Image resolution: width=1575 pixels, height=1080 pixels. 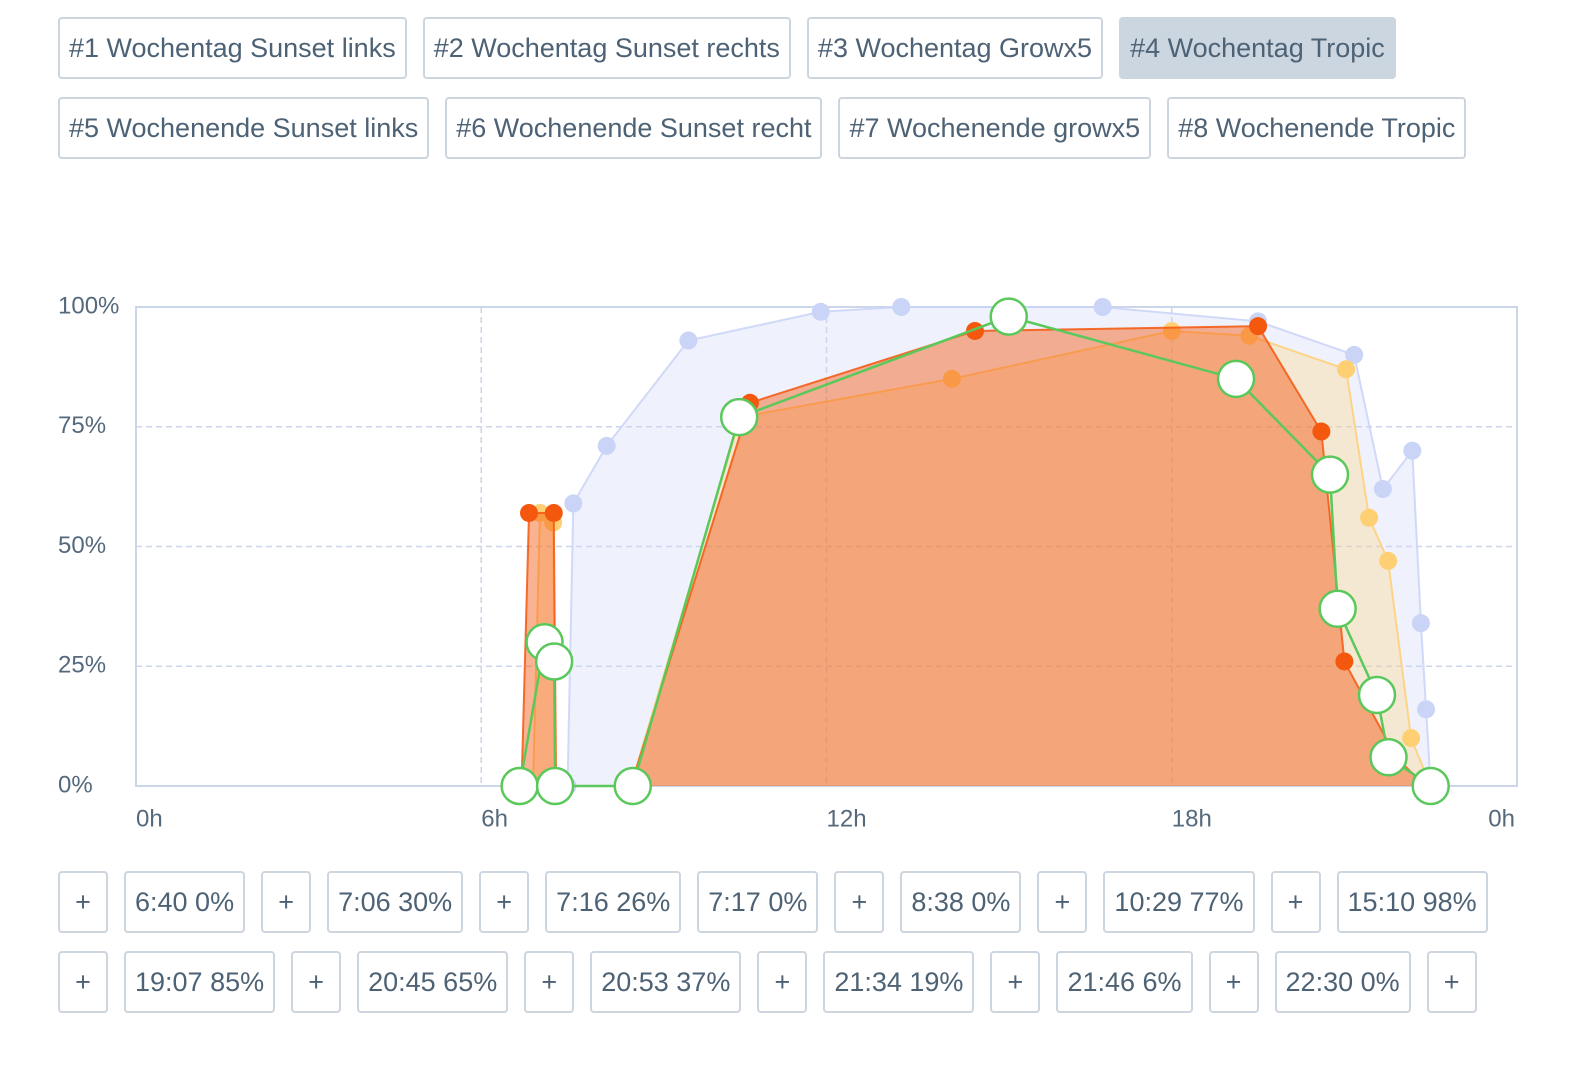 I want to click on point-button: 20:53 37%, so click(x=666, y=982).